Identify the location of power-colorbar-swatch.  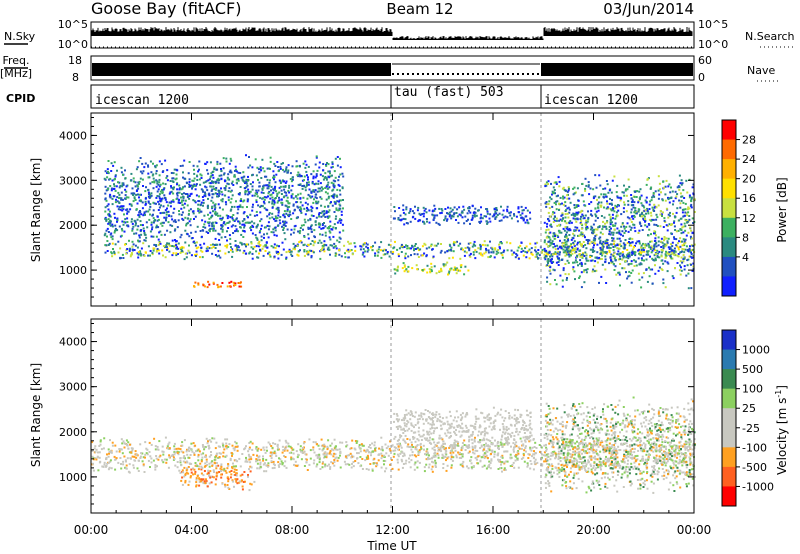
(729, 266).